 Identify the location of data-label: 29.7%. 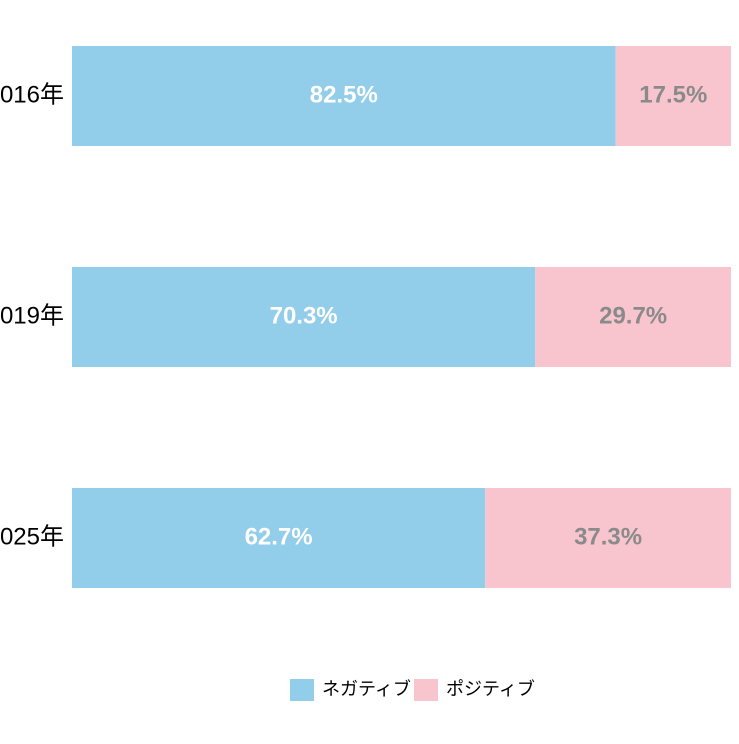
(633, 315).